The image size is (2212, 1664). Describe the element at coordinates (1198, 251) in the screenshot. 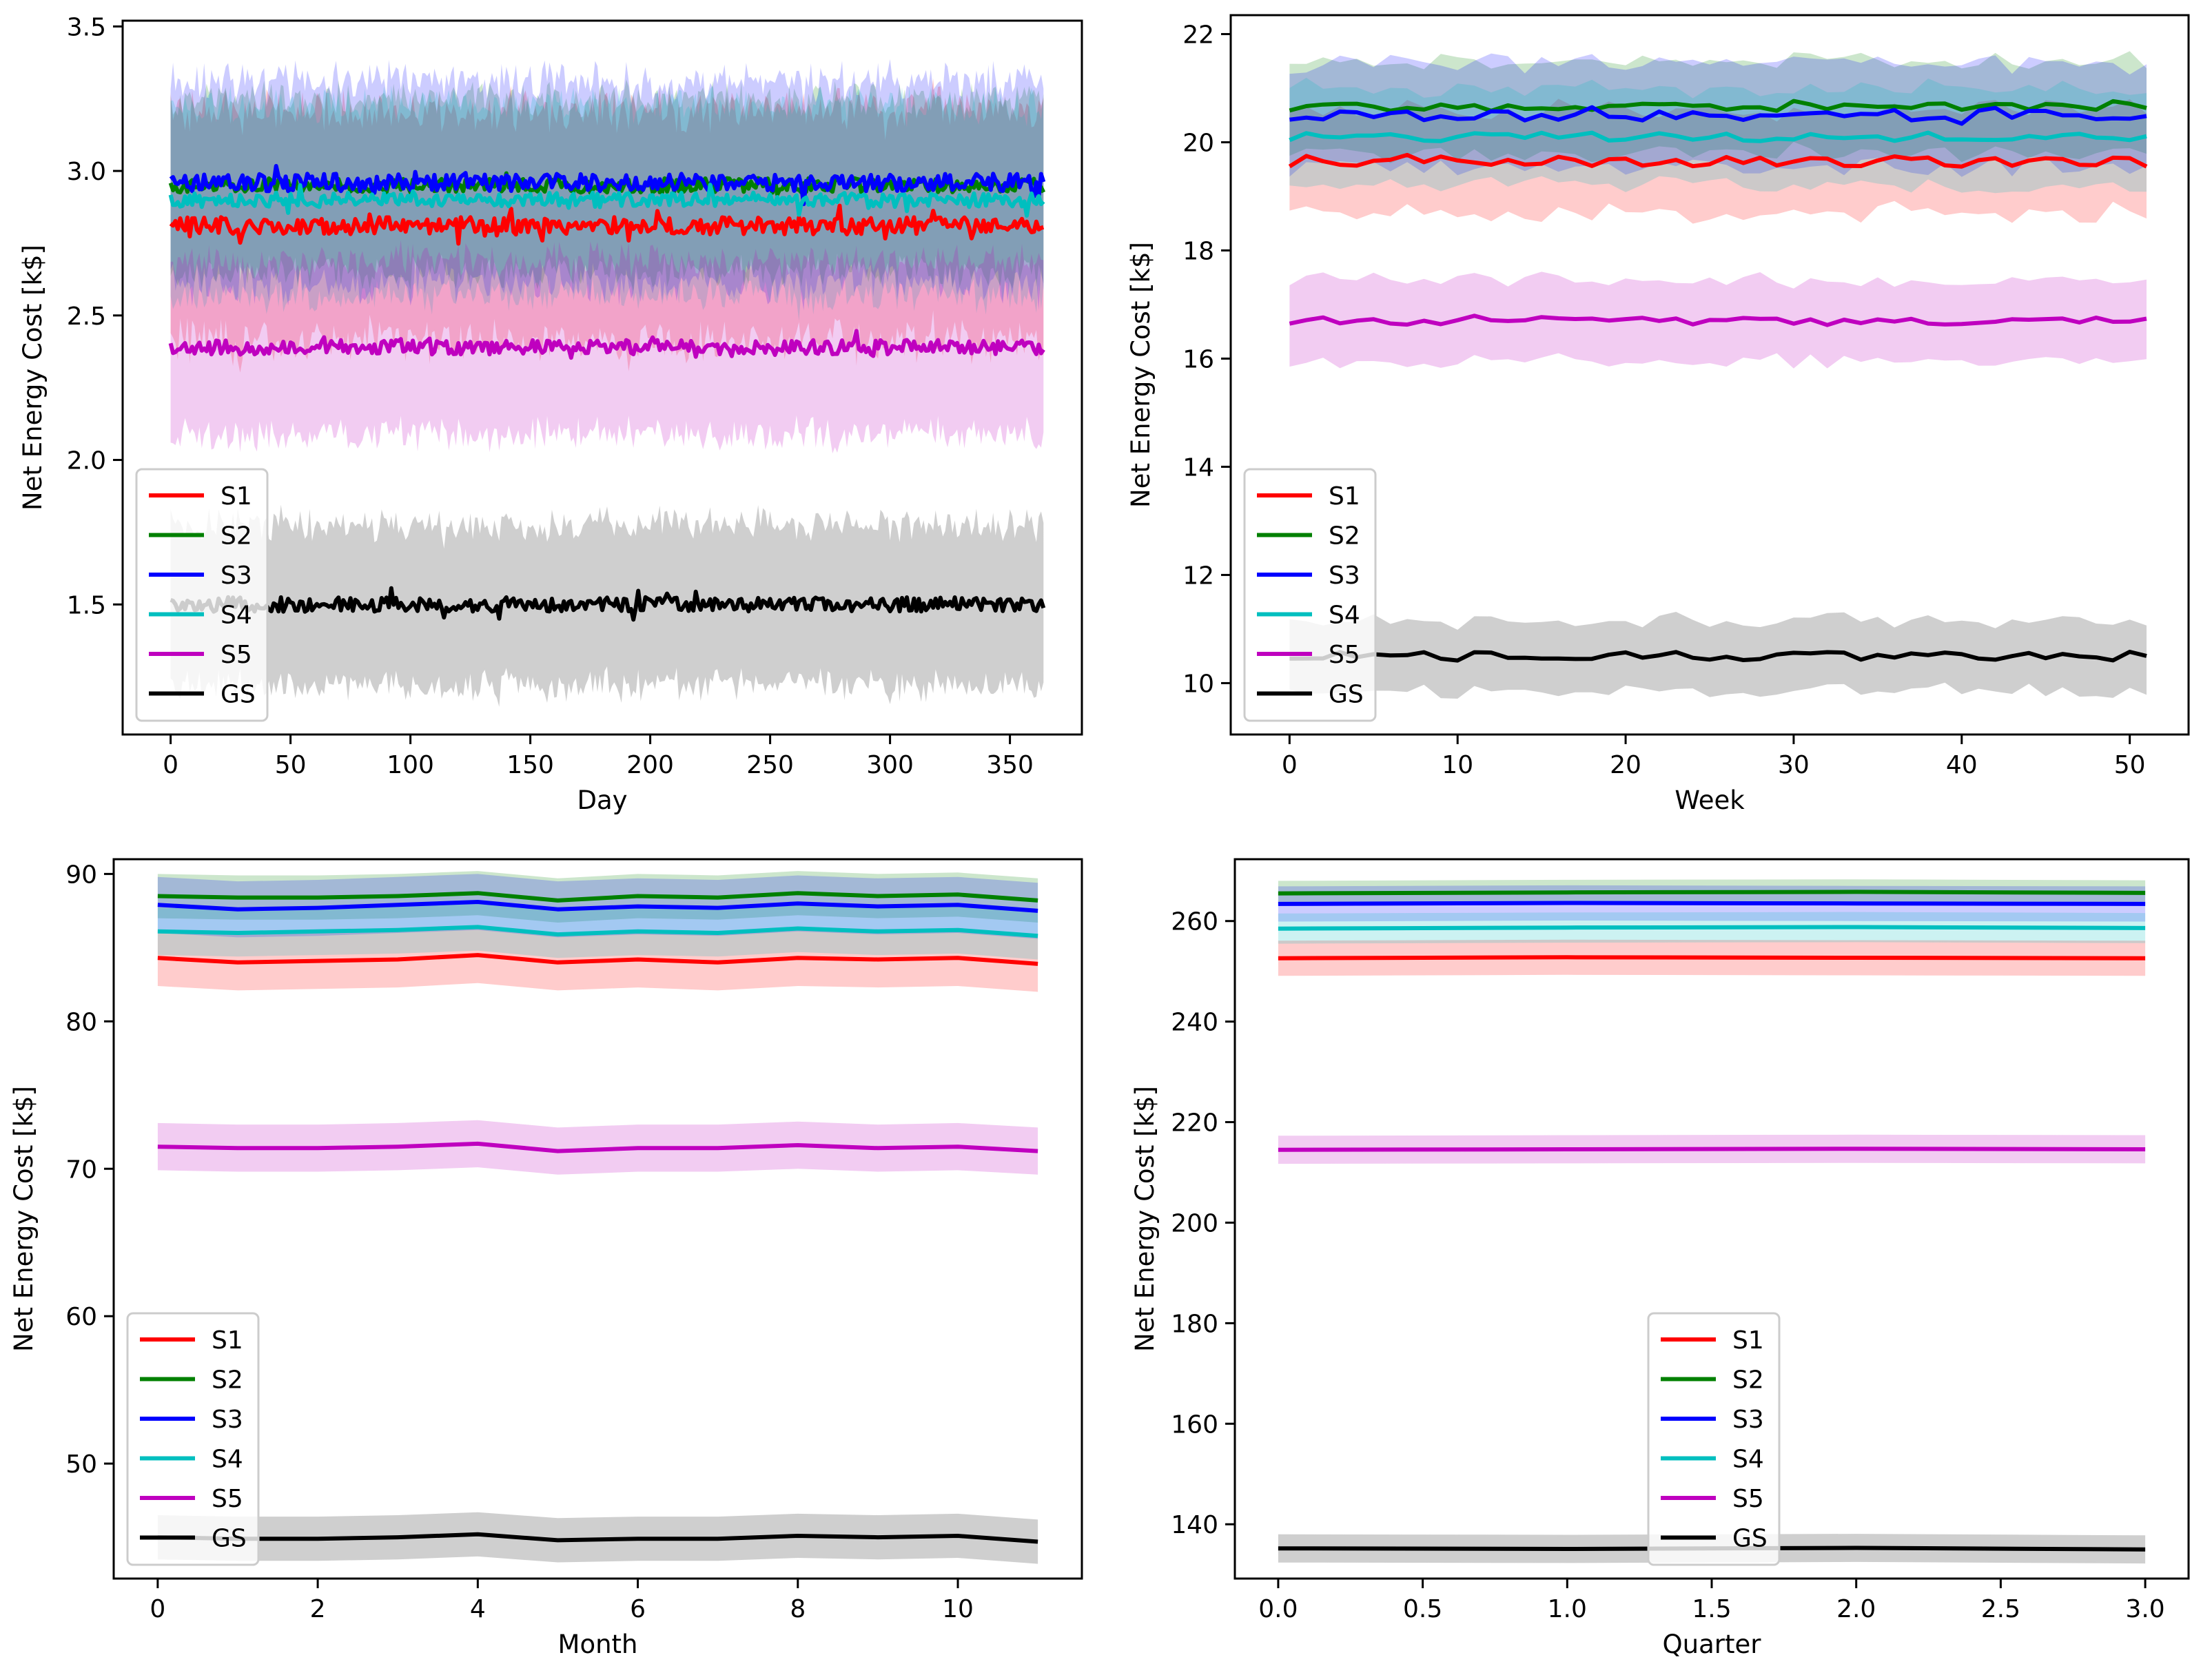

I see `y-tick-label: 18` at that location.